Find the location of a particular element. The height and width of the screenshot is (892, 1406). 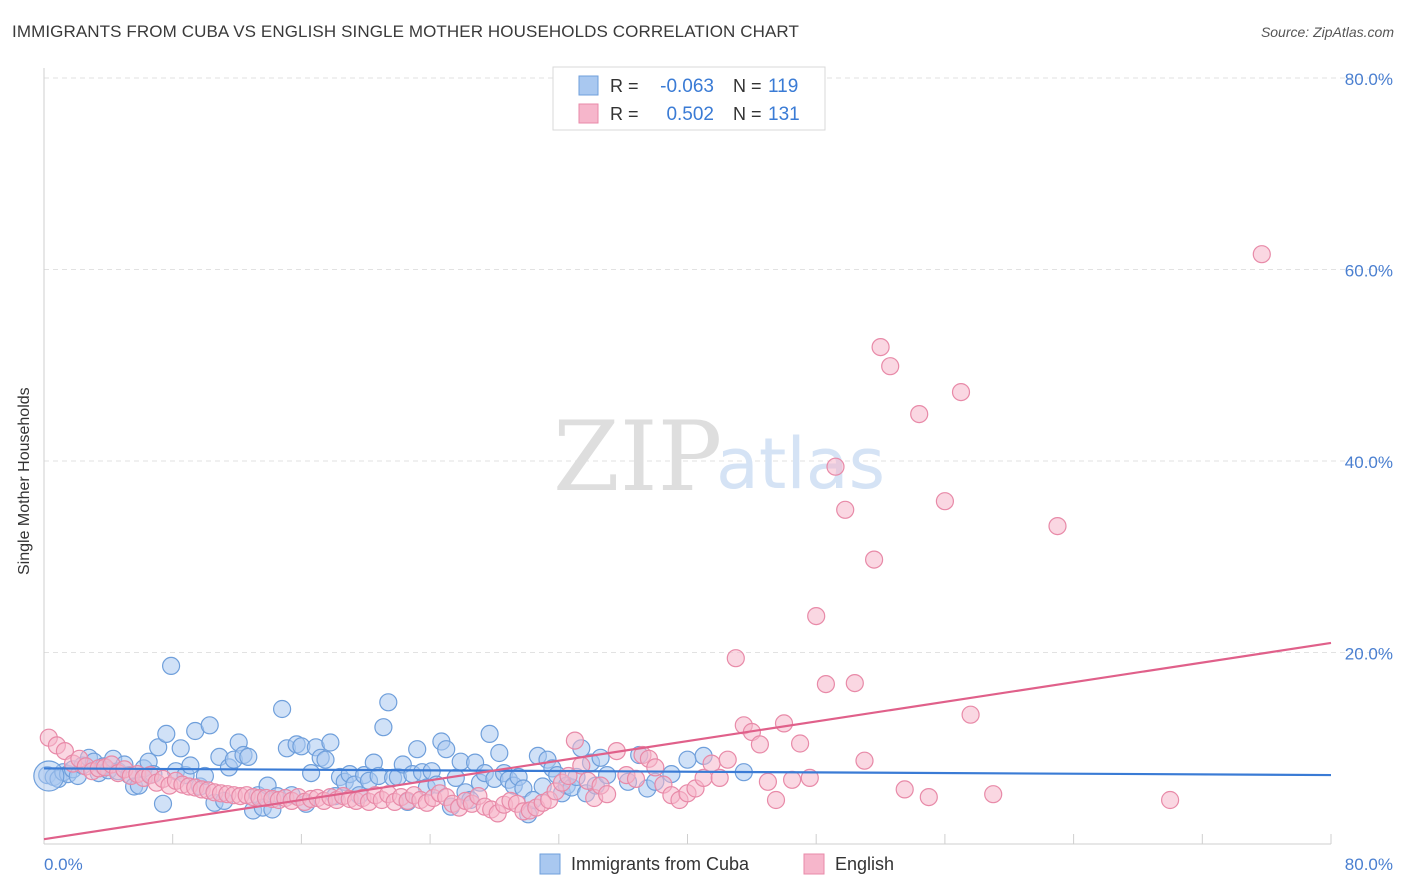

bottom-legend-swatch-cuba is located at coordinates (550, 864).